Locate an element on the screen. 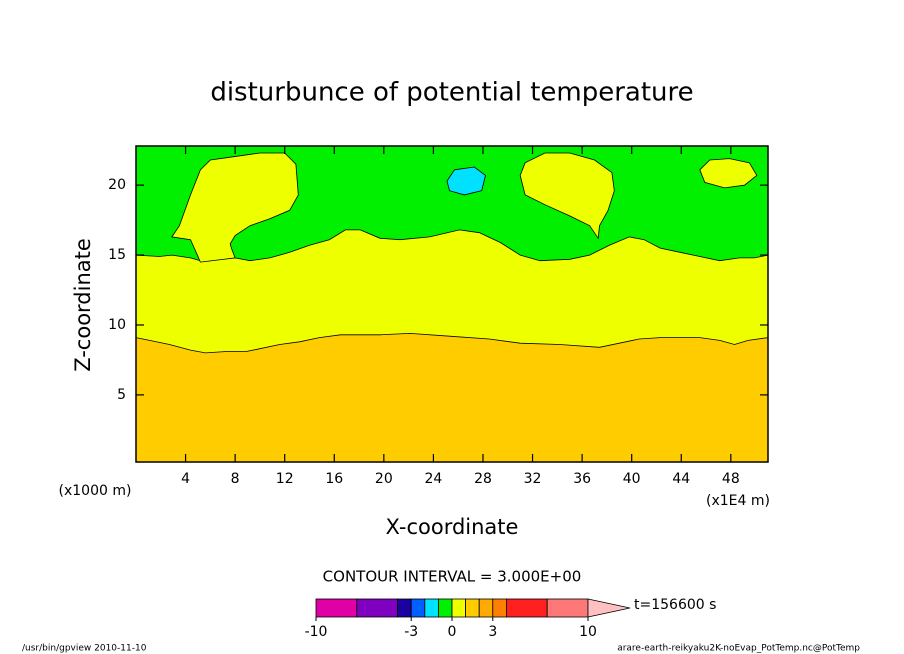 The image size is (904, 654). colorbar-tick-label: 0 is located at coordinates (452, 632).